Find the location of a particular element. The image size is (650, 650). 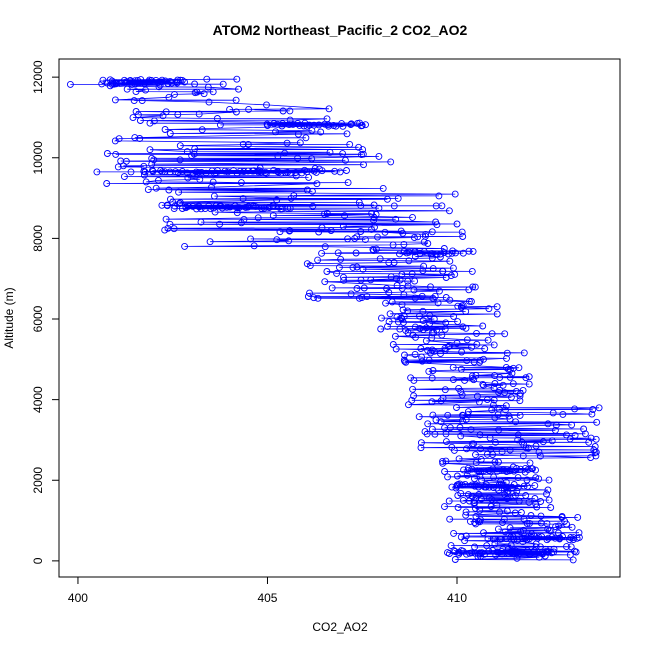

y-tick-label: 12000 is located at coordinates (38, 77).